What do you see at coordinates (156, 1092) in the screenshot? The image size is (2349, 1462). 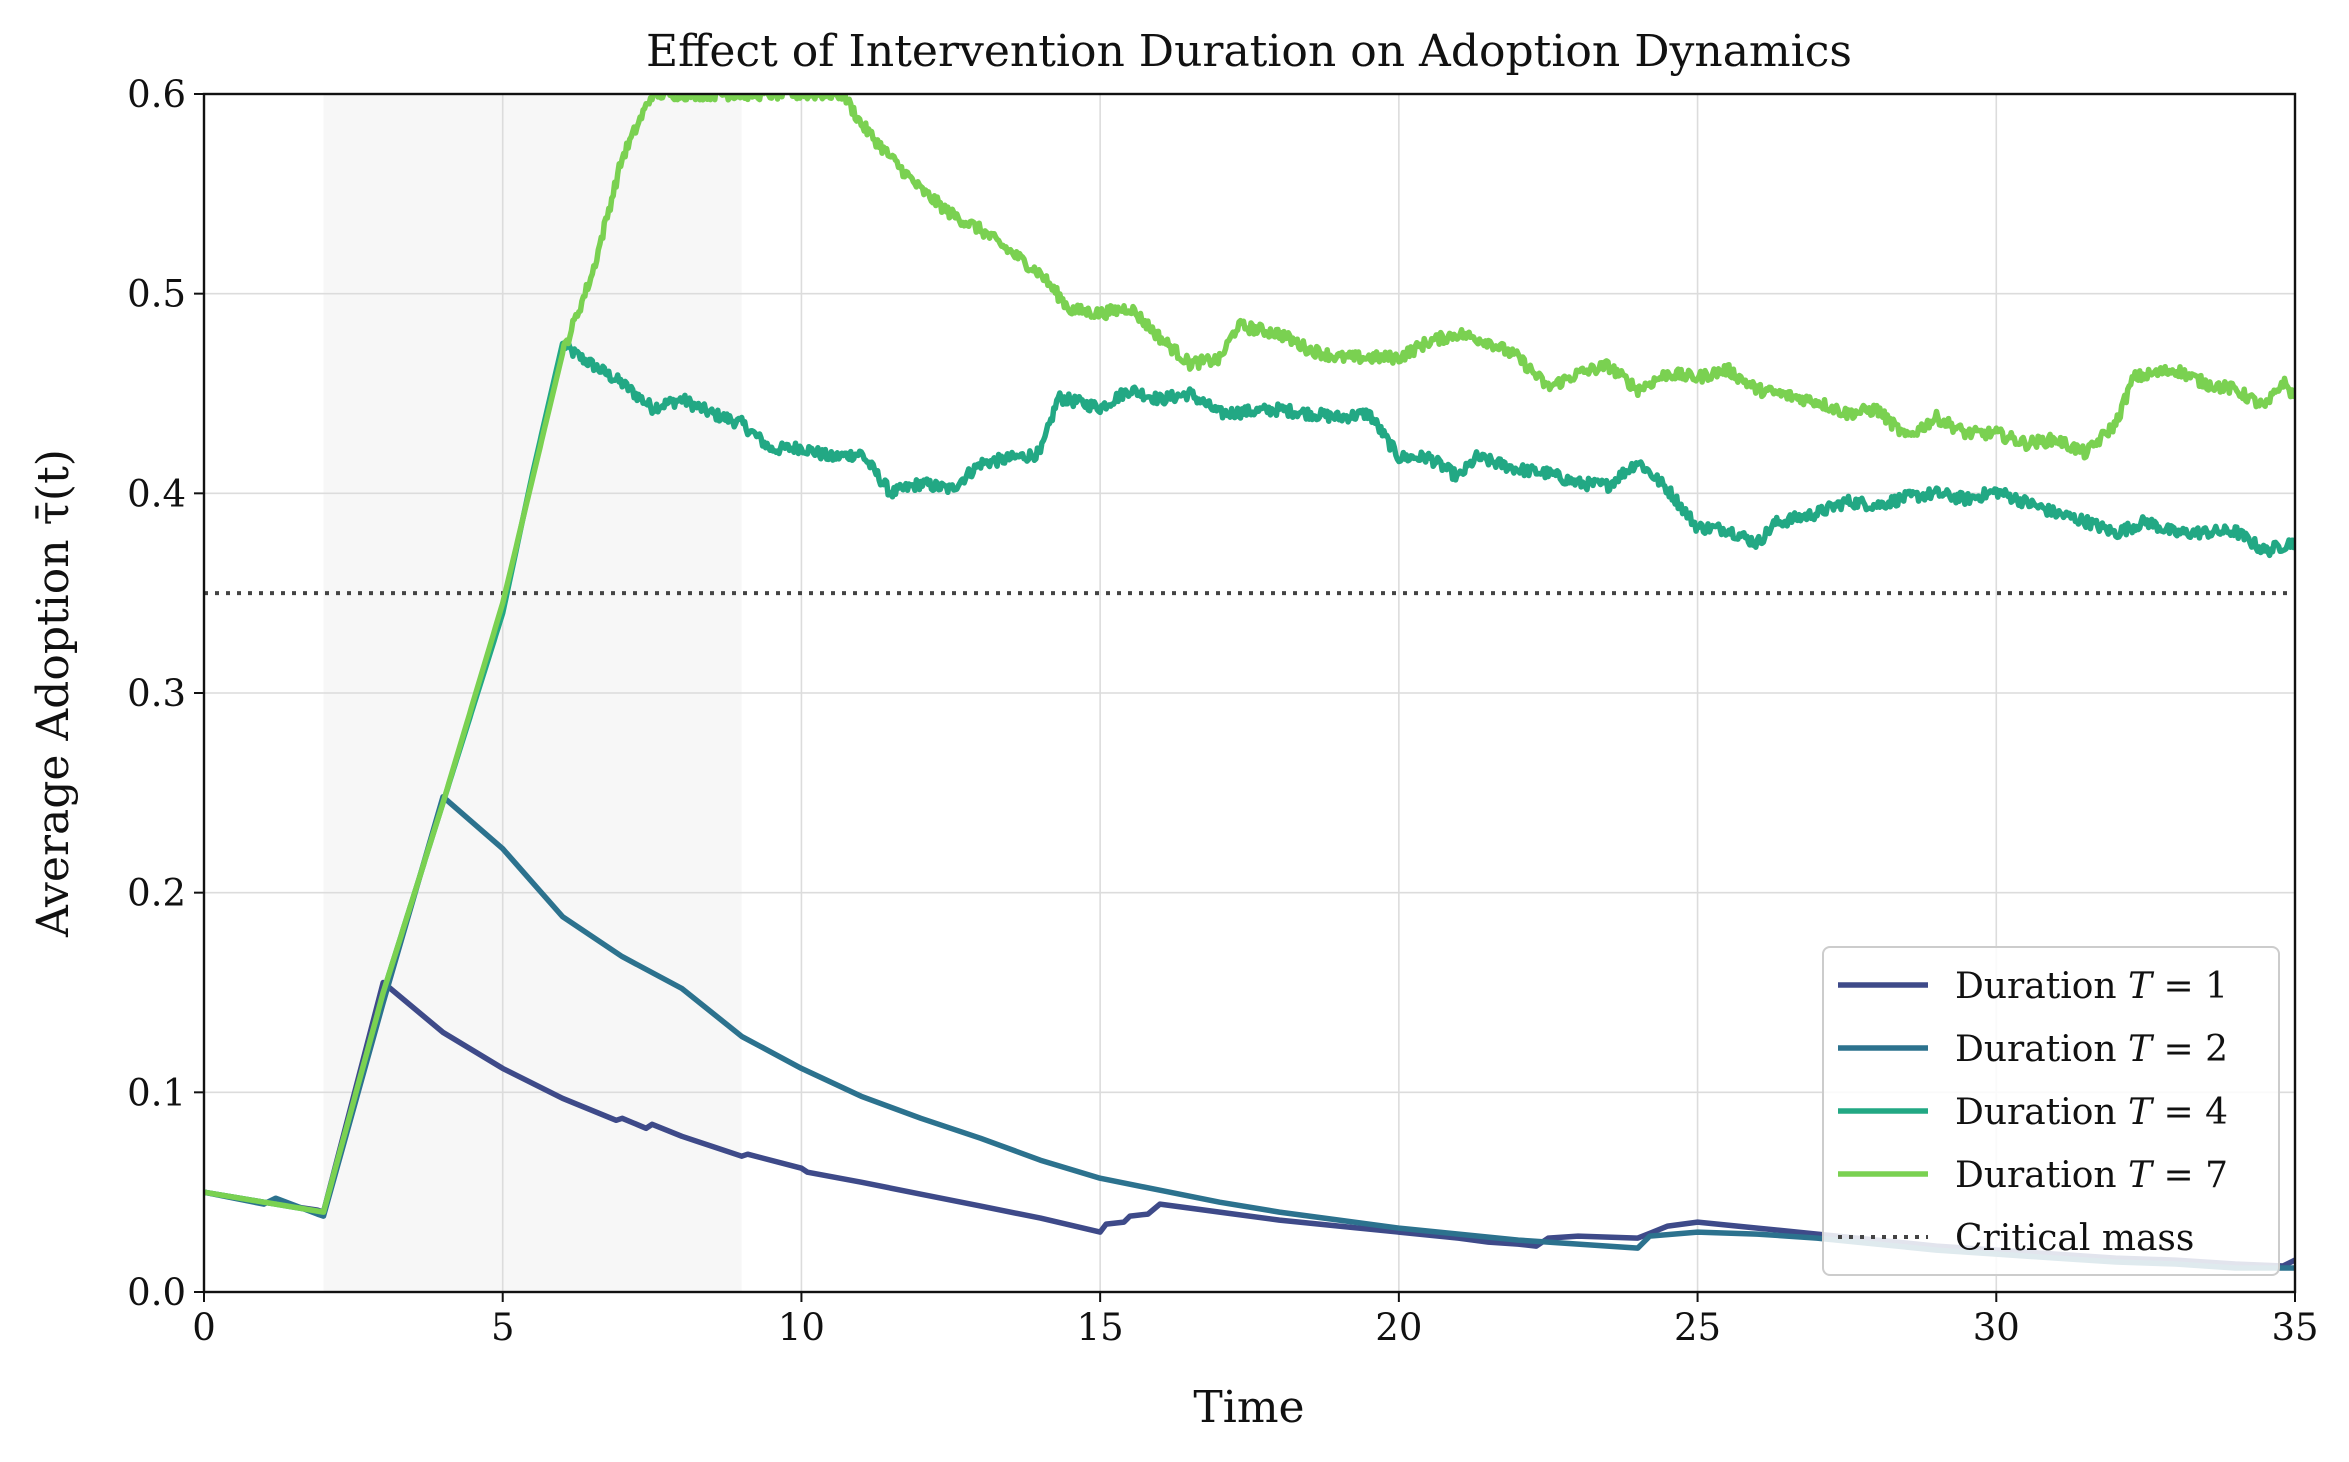 I see `y-tick-label: 0.1` at bounding box center [156, 1092].